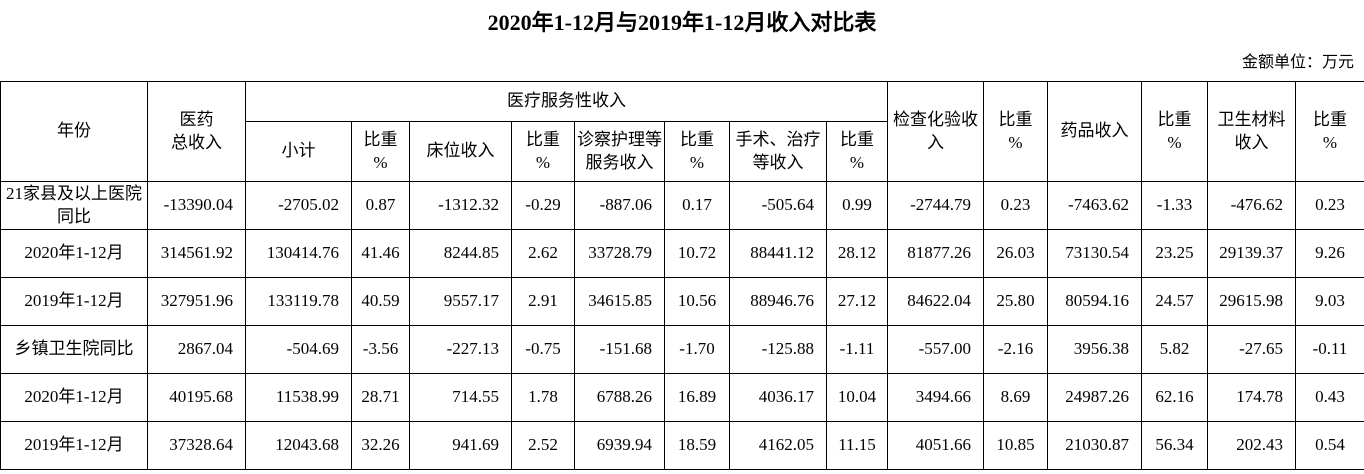 The image size is (1364, 474). What do you see at coordinates (619, 397) in the screenshot?
I see `amount-cell: 6788.26` at bounding box center [619, 397].